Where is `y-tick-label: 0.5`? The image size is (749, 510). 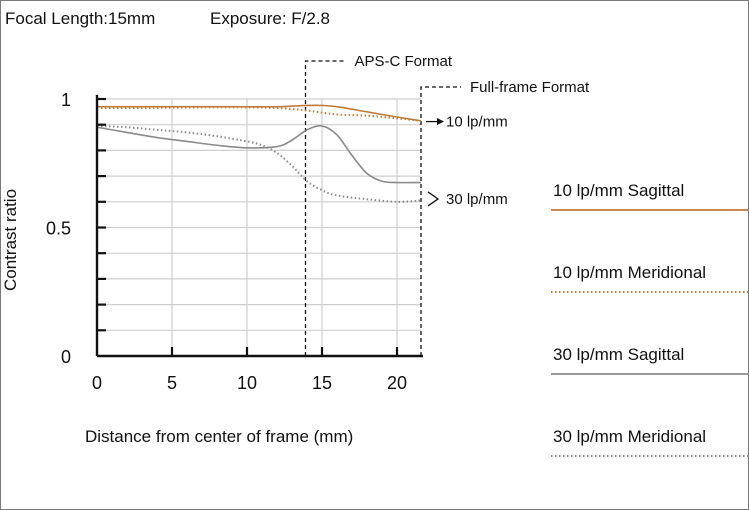 y-tick-label: 0.5 is located at coordinates (58, 229).